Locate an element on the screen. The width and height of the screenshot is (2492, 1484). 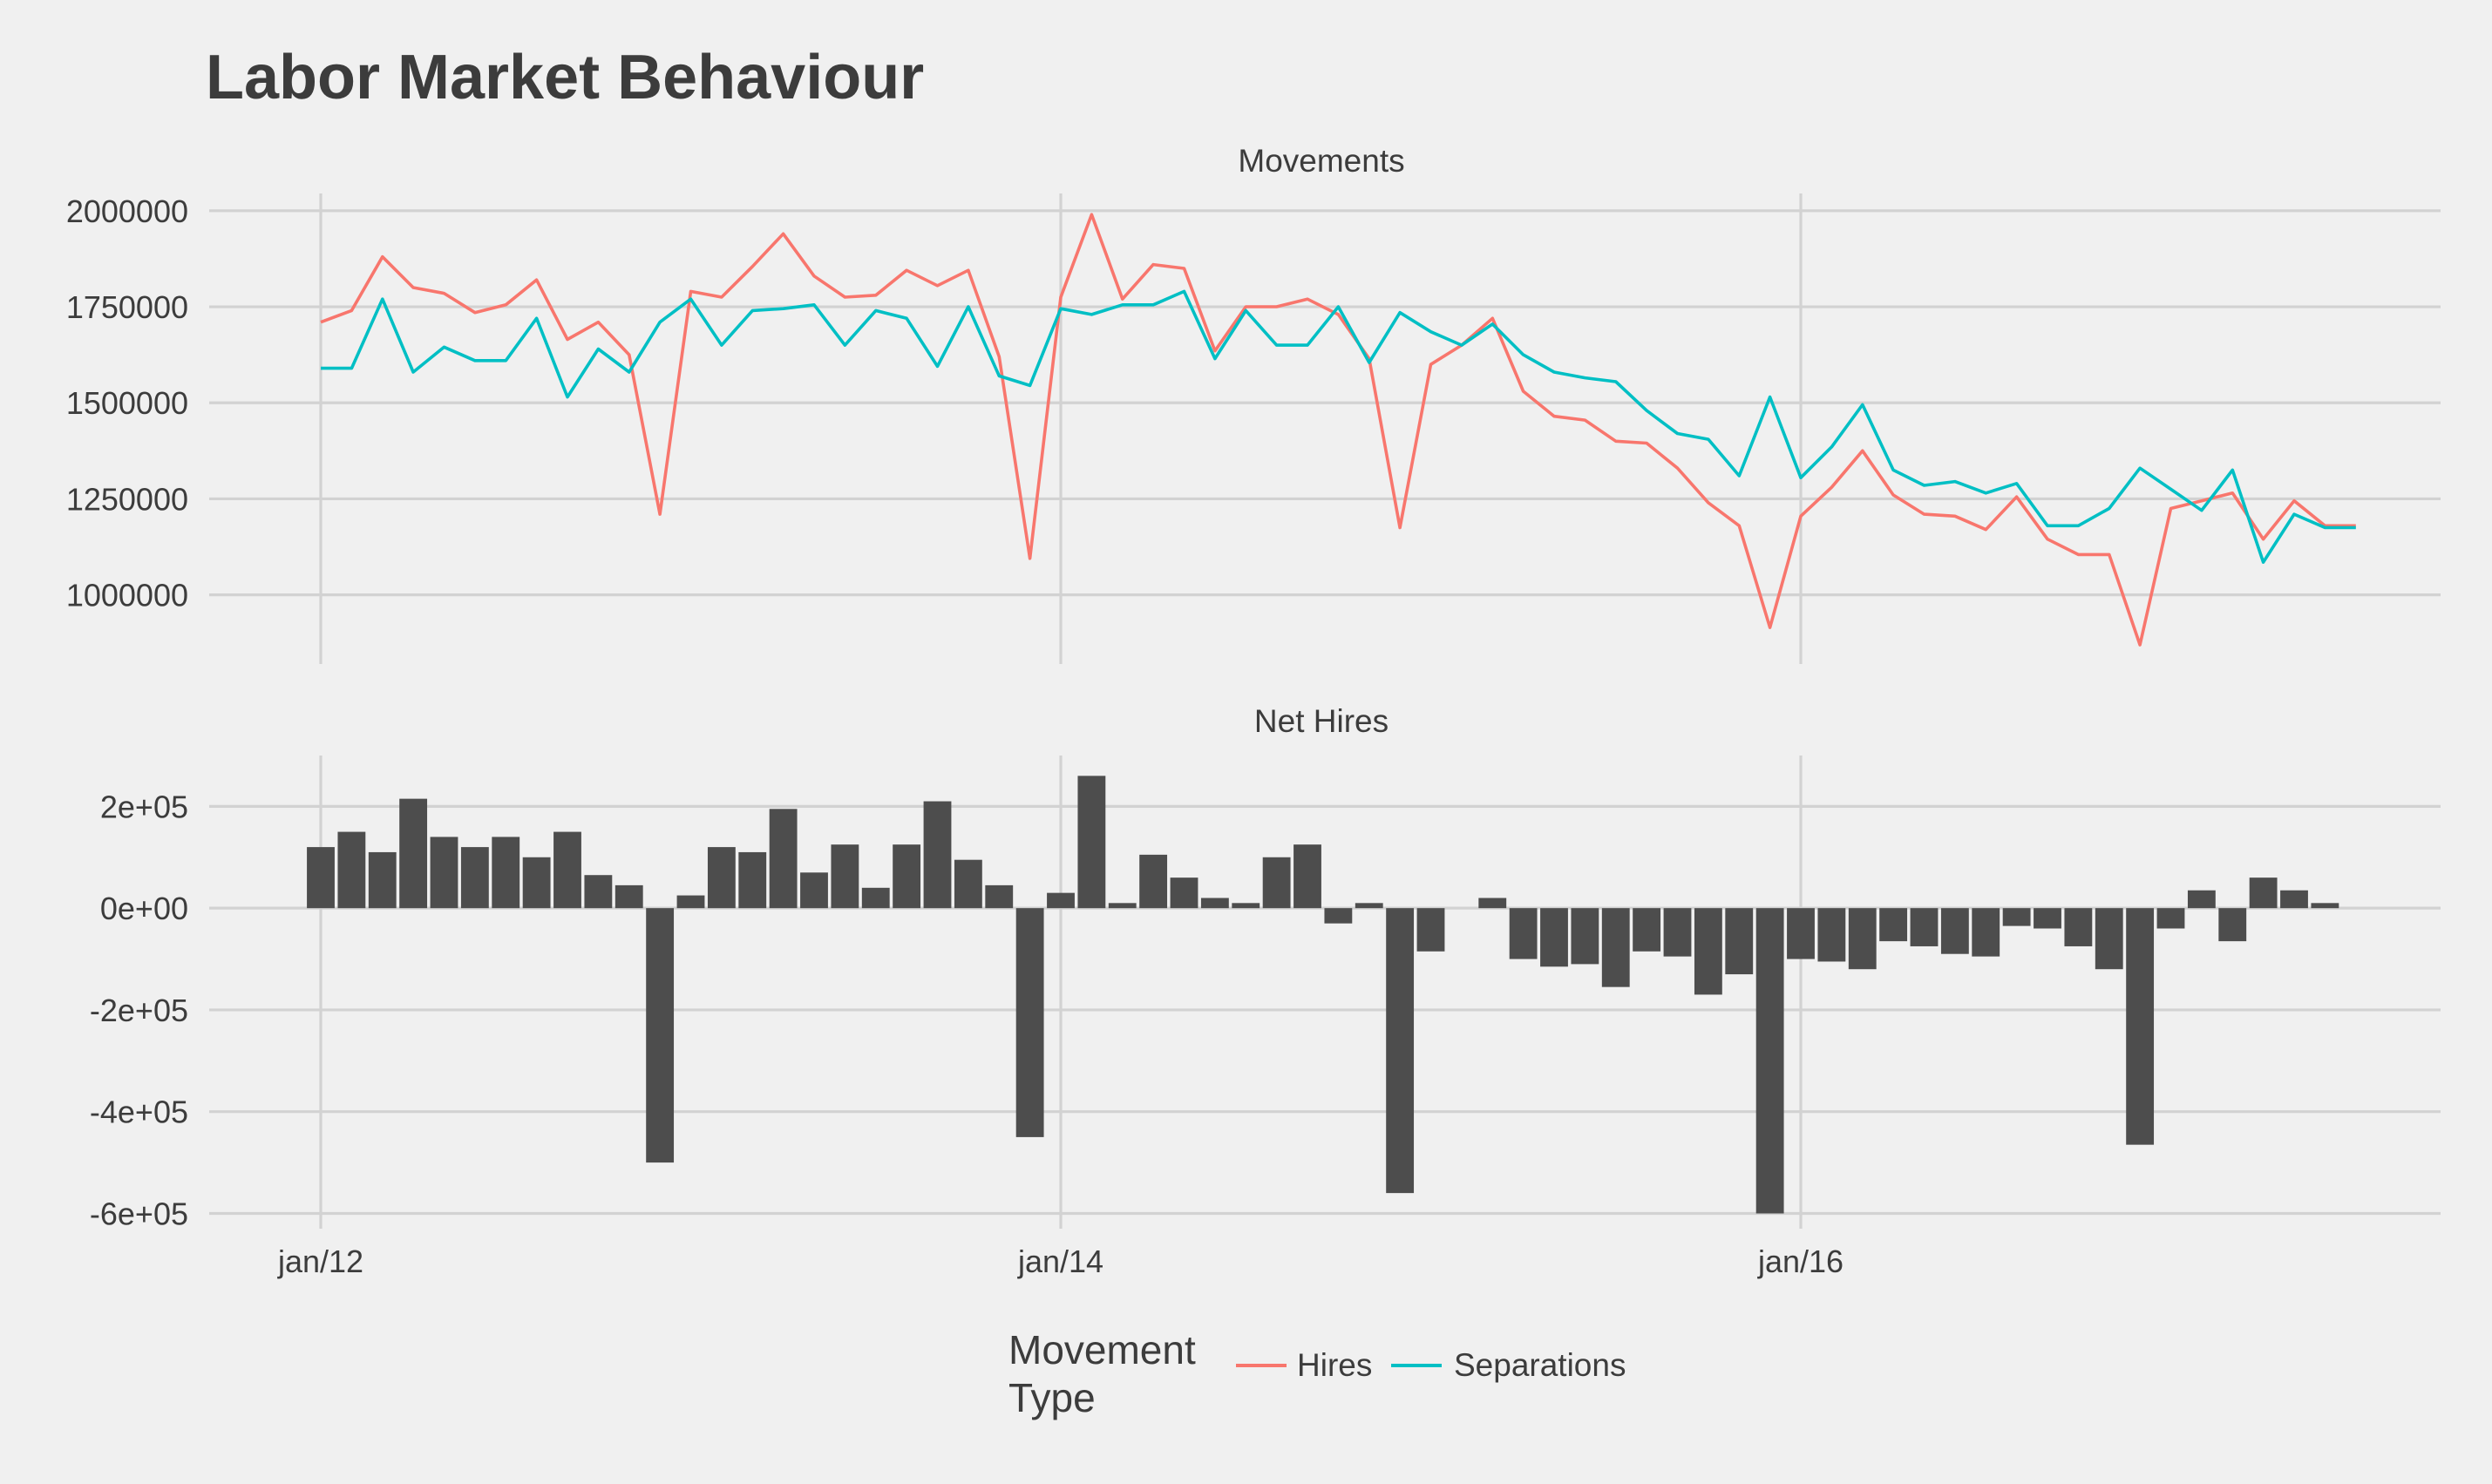
movements-y-tick-labels: 1000000 1250000 1500000 1750000 2000000 is located at coordinates (127, 403).